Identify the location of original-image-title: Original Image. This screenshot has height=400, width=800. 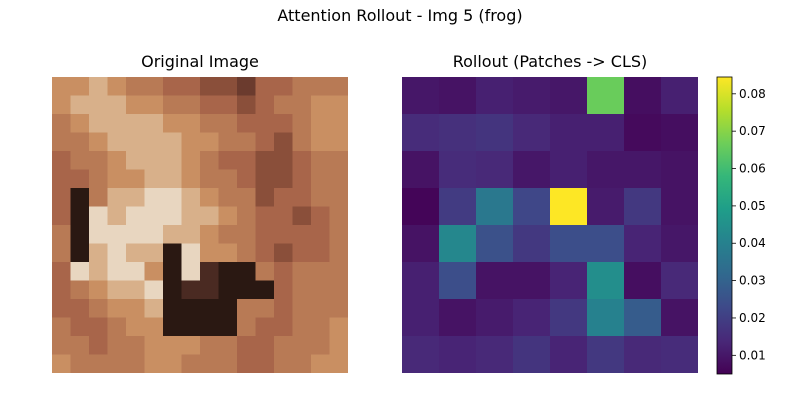
(200, 61).